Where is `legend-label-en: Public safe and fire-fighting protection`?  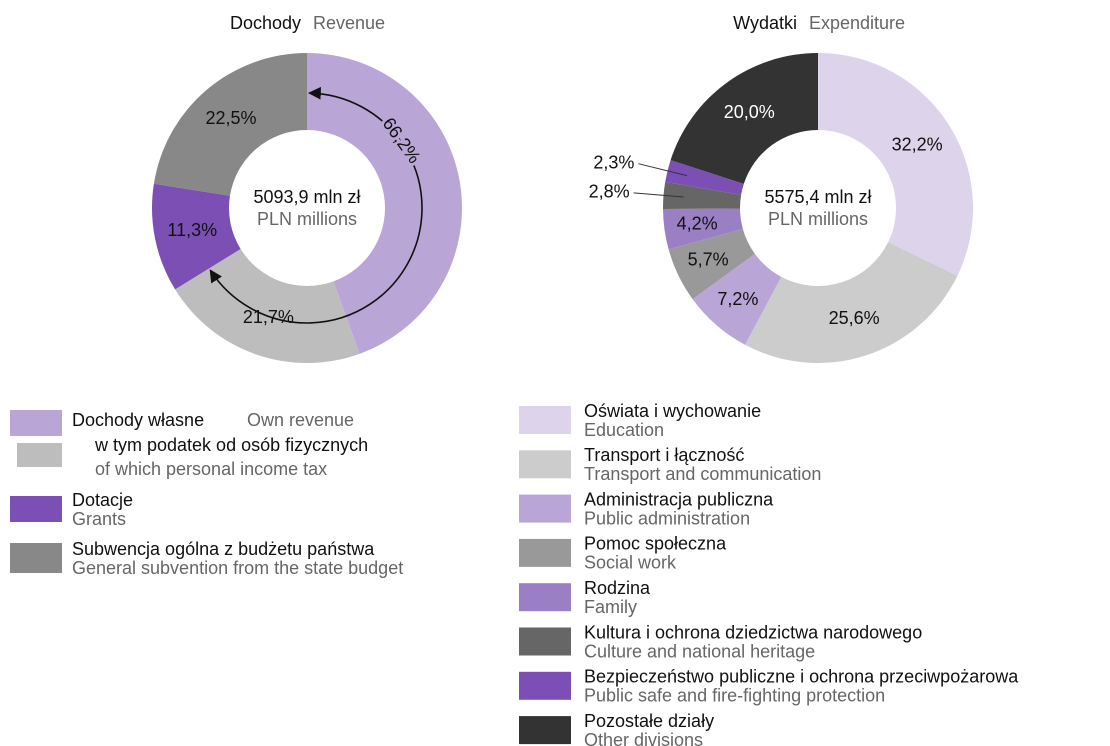 legend-label-en: Public safe and fire-fighting protection is located at coordinates (734, 696).